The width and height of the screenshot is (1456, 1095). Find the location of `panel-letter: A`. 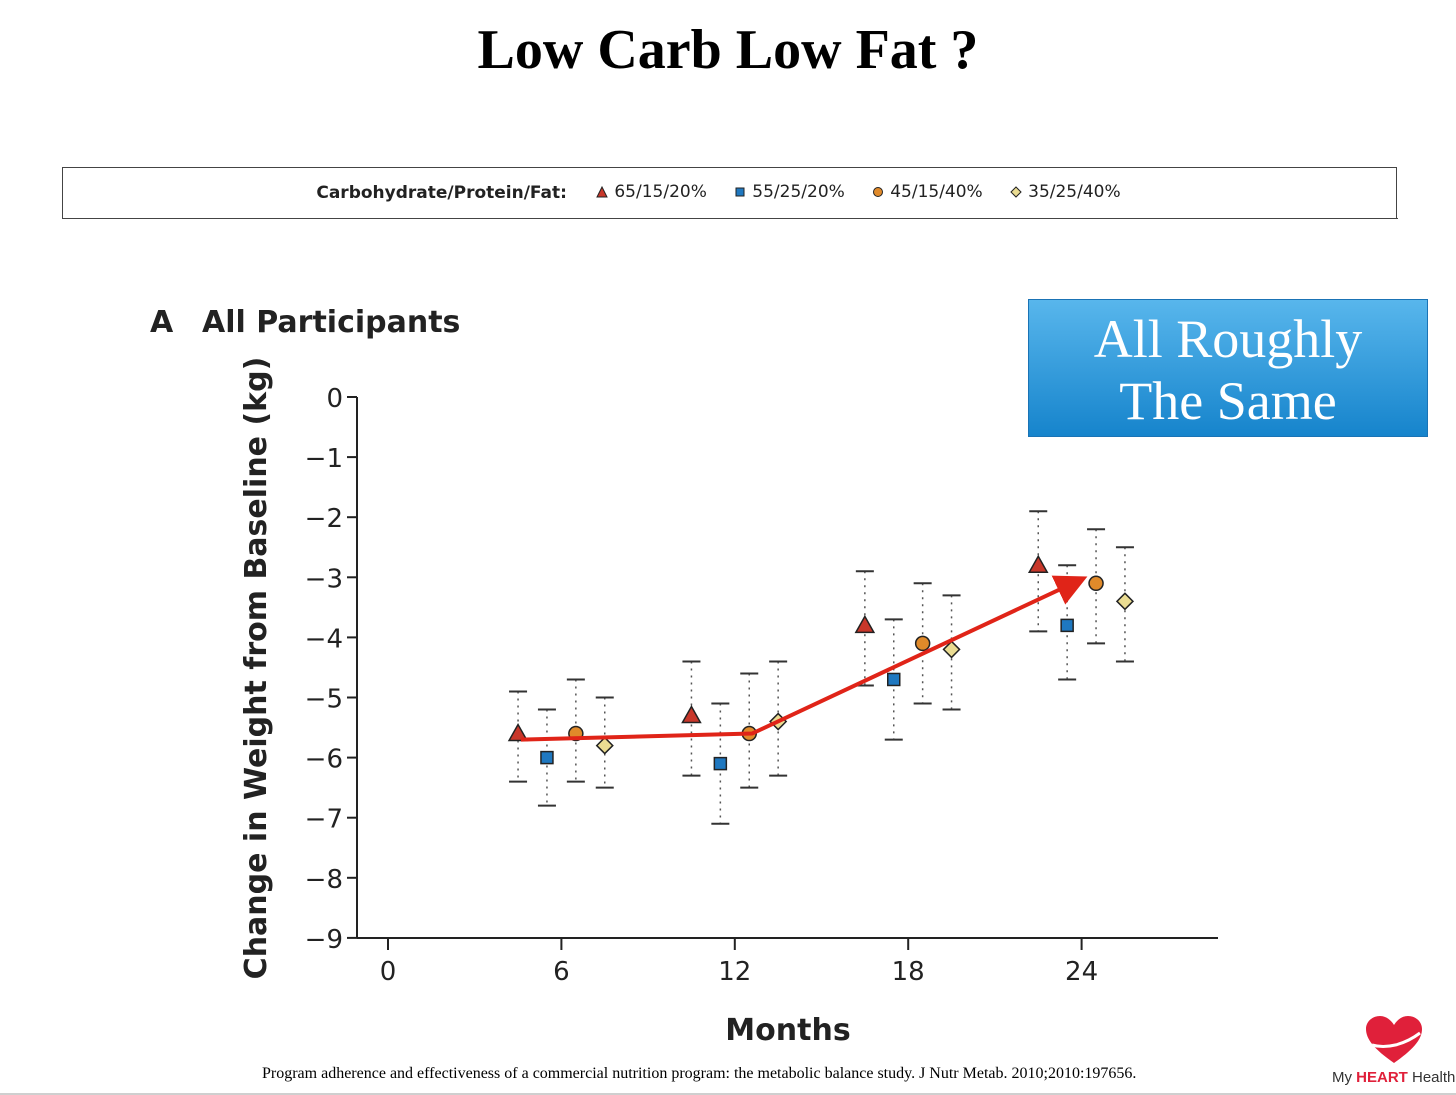

panel-letter: A is located at coordinates (162, 322).